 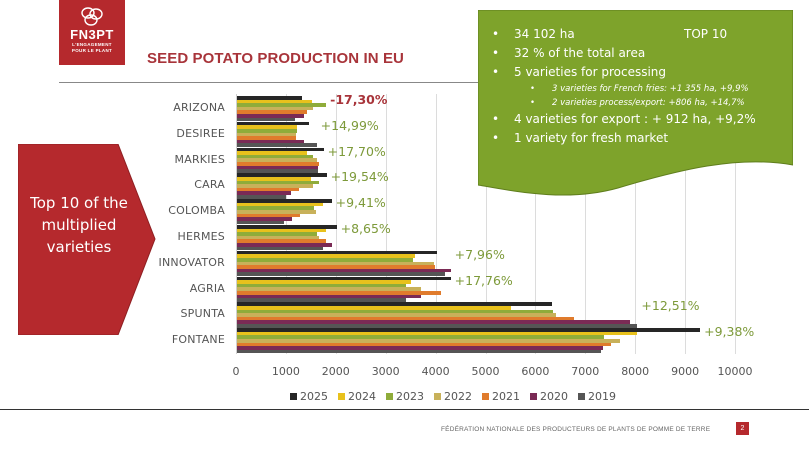 What do you see at coordinates (635, 371) in the screenshot?
I see `x-tick-label: 8000` at bounding box center [635, 371].